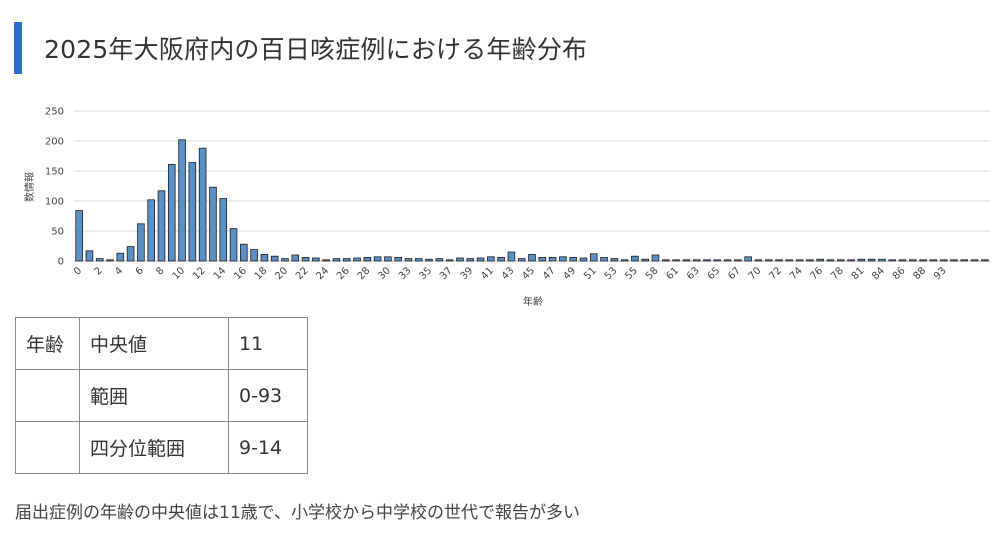 This screenshot has width=995, height=533. I want to click on x-tick-label: 43, so click(508, 273).